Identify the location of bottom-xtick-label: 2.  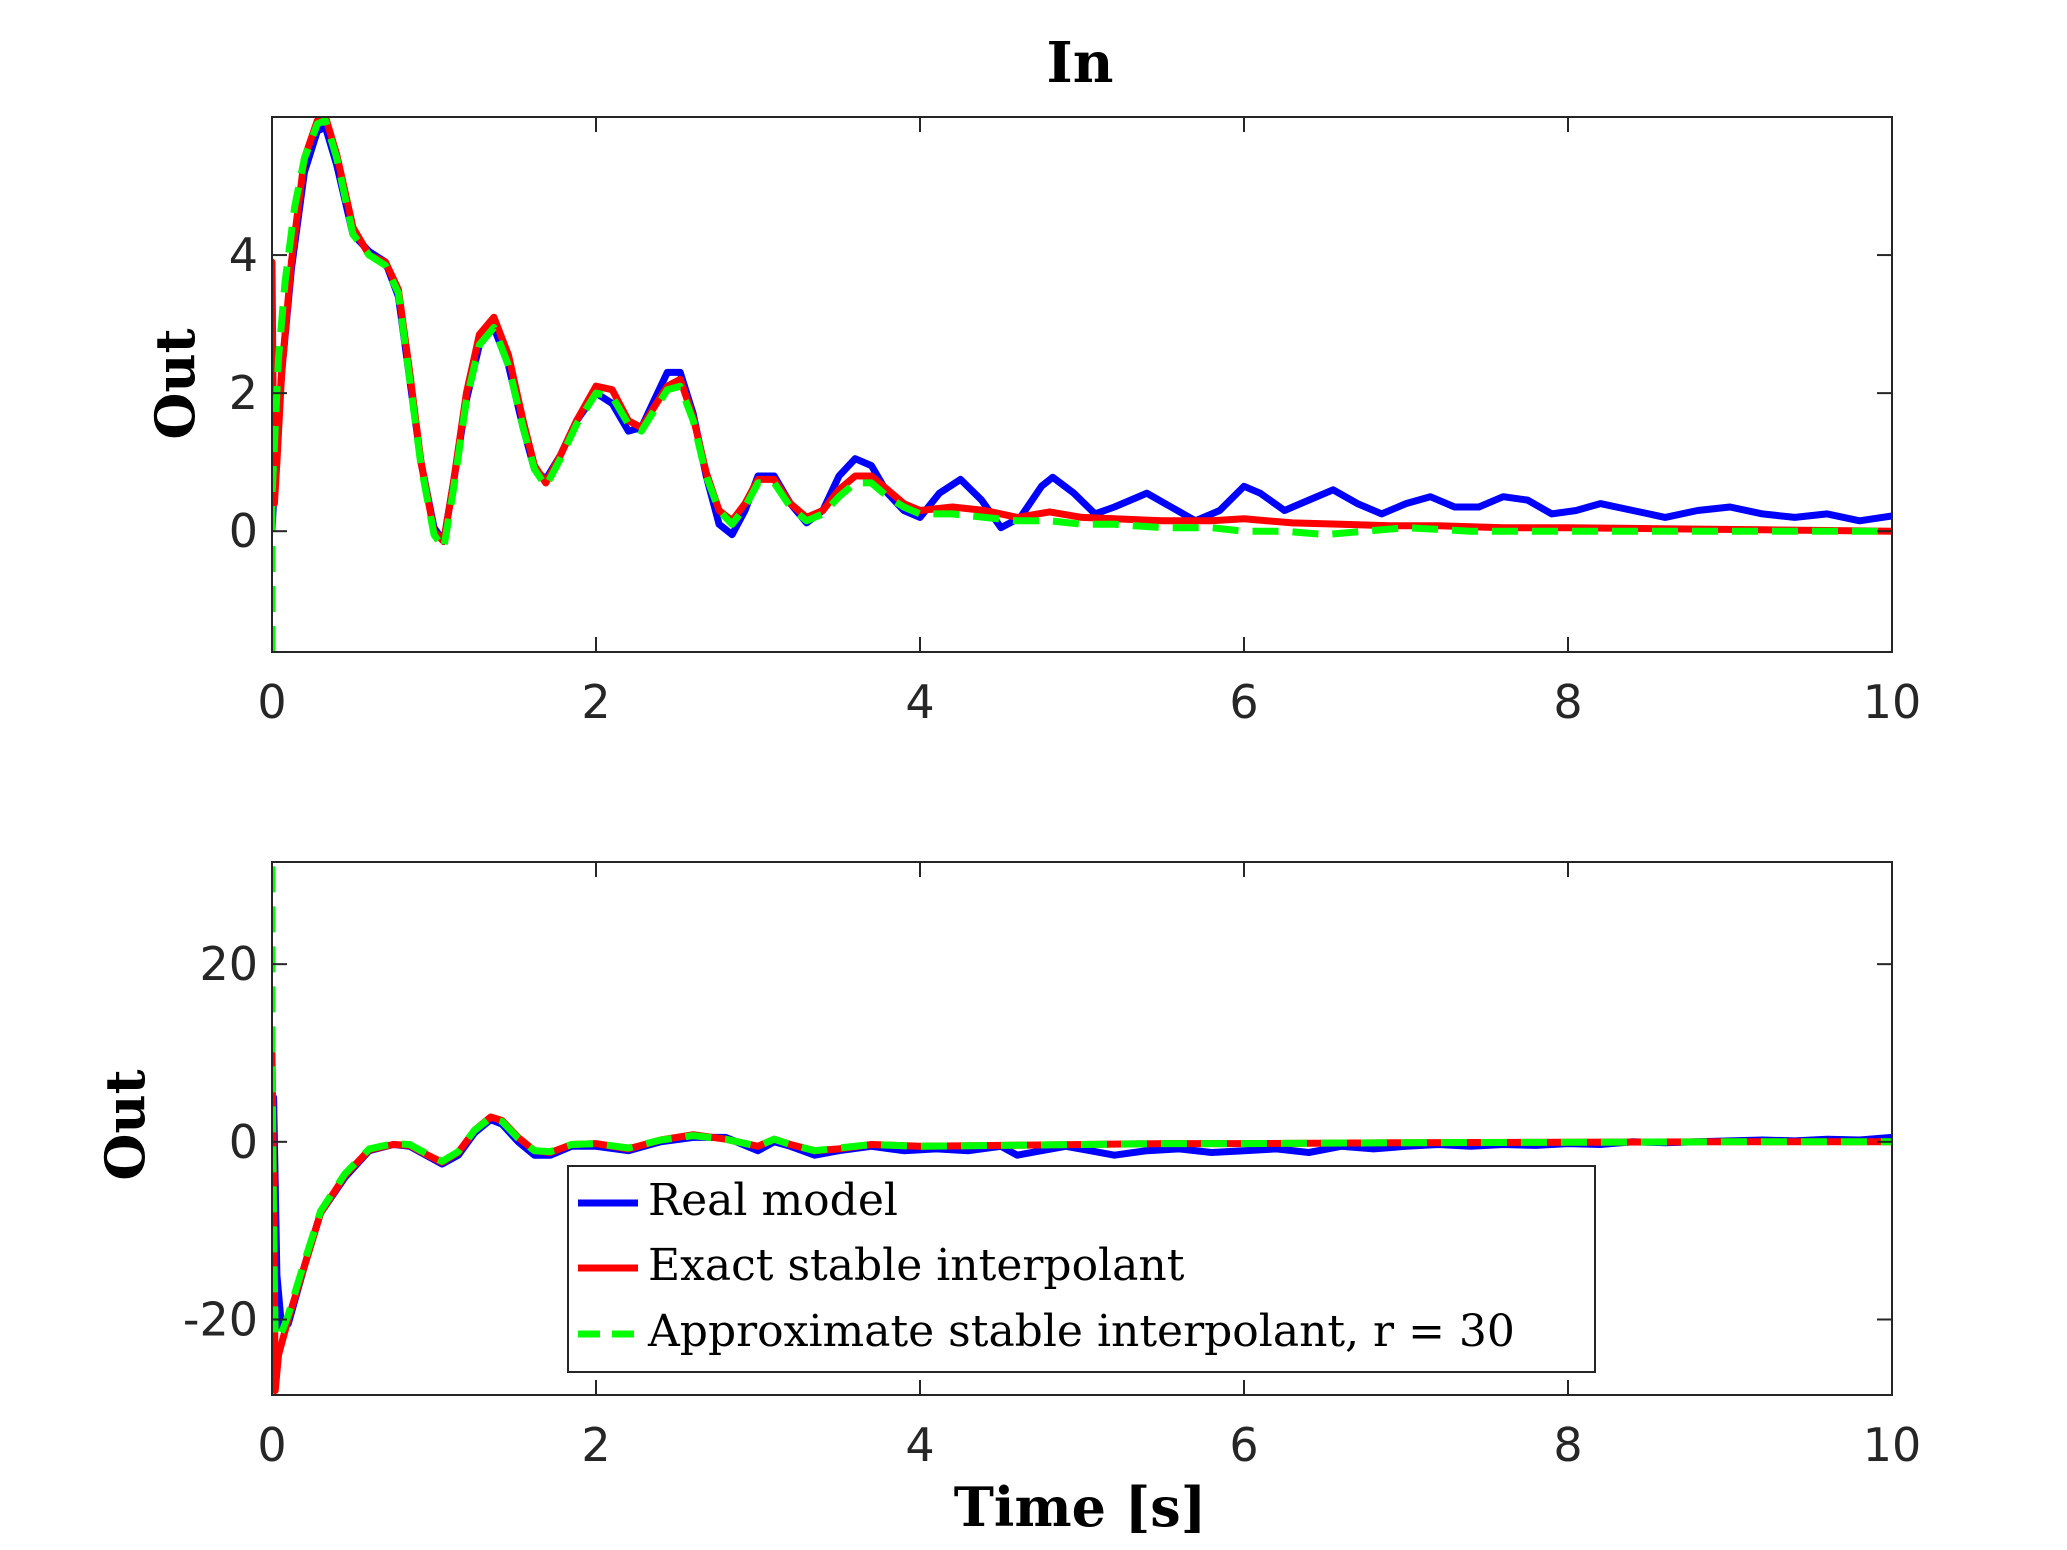
(595, 1445).